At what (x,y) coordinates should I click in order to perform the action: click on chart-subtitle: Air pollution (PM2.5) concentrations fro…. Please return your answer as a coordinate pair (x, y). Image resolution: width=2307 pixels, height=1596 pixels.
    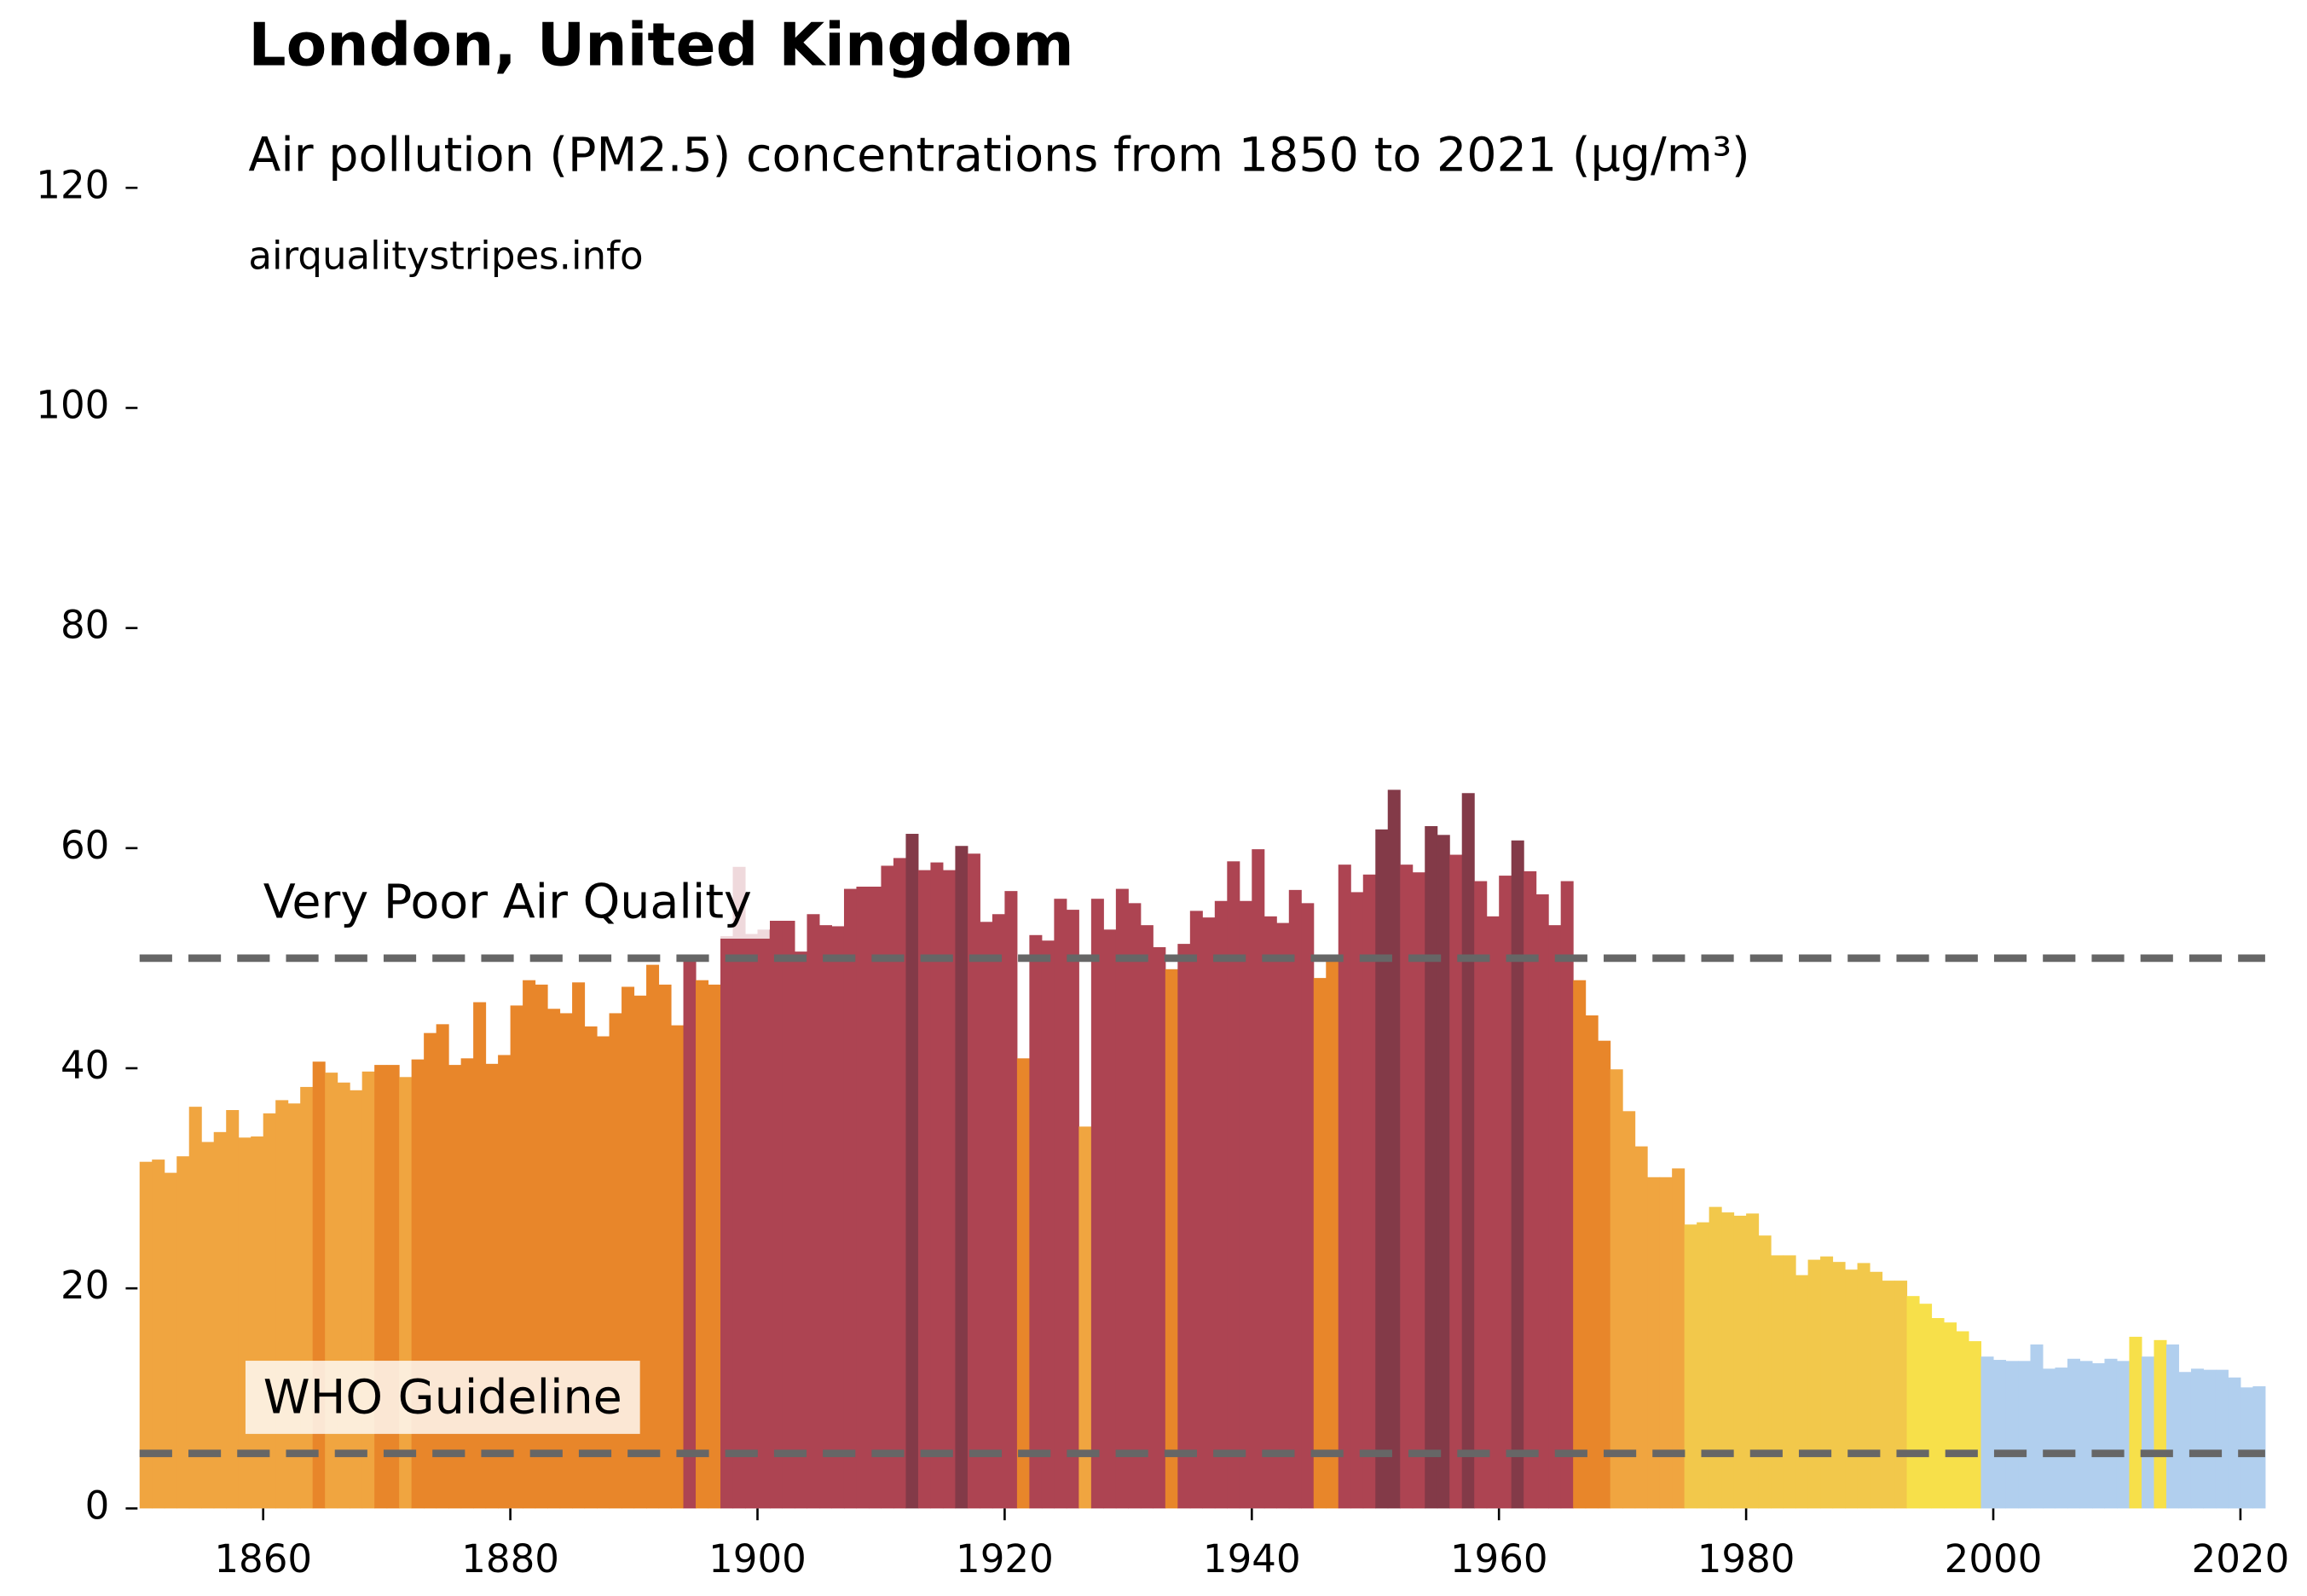
    Looking at the image, I should click on (999, 155).